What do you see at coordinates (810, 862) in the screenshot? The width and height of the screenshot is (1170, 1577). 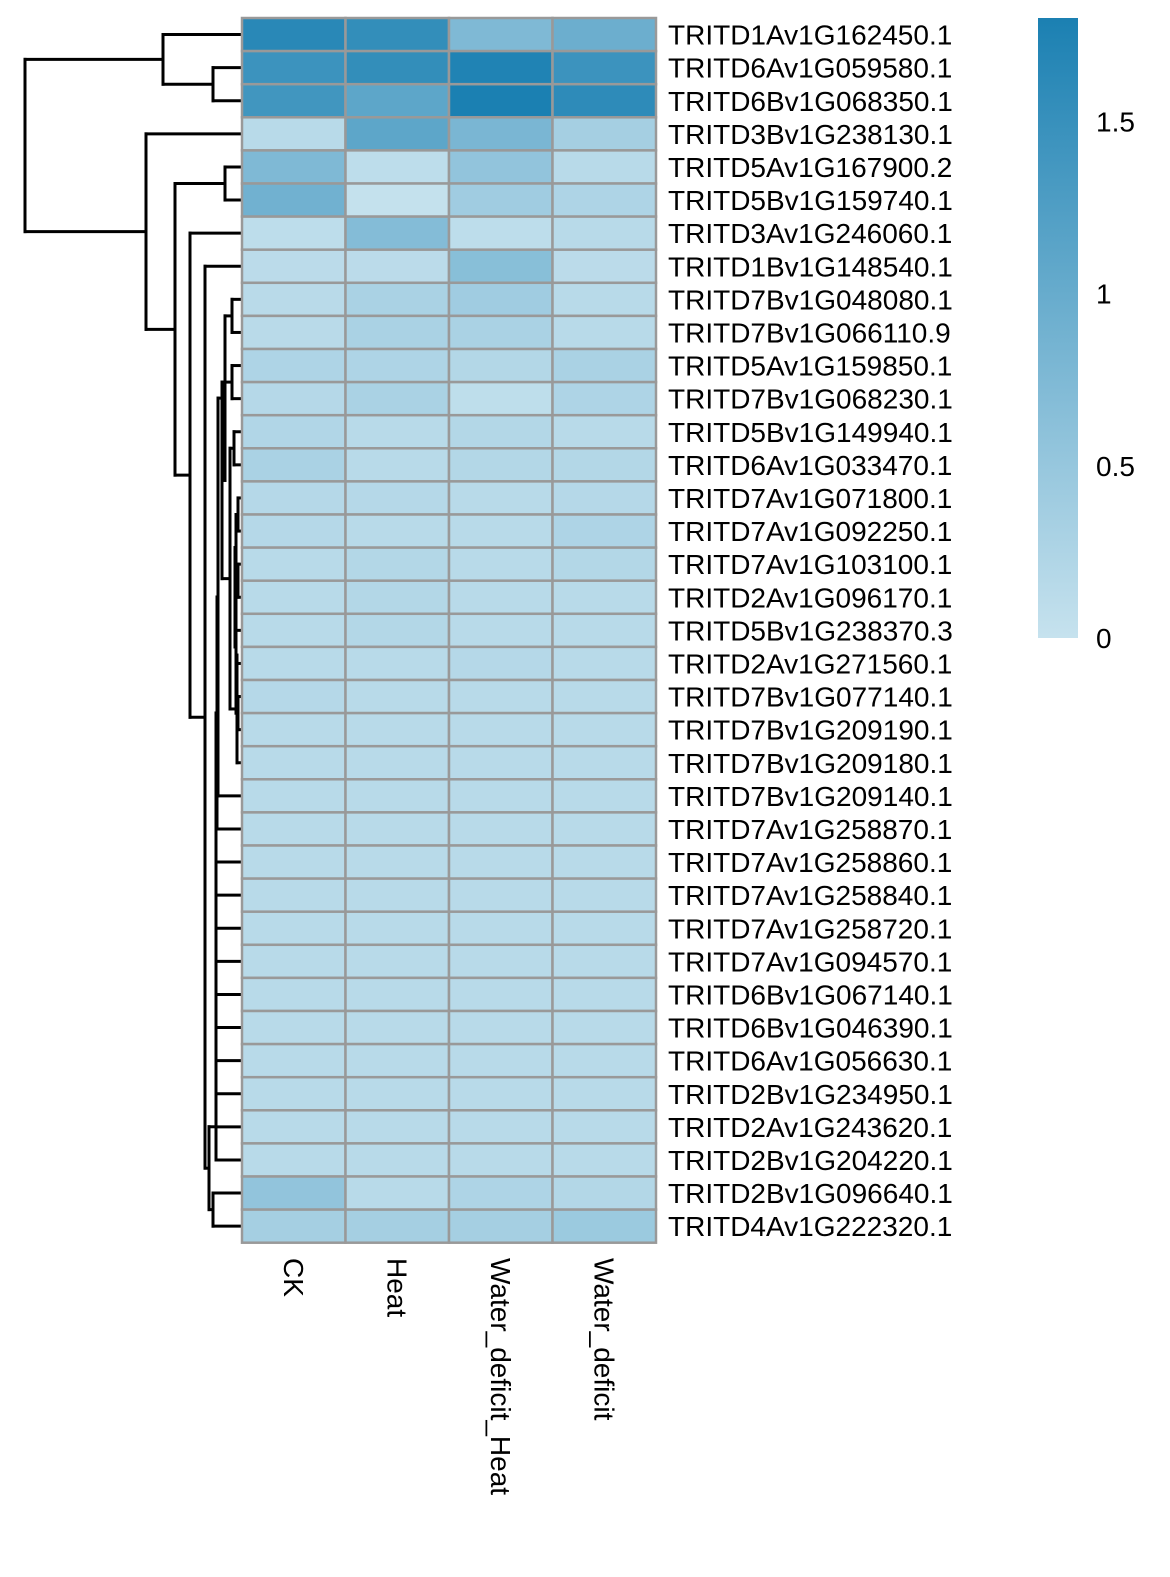 I see `row-label: TRITD7Av1G258860.1` at bounding box center [810, 862].